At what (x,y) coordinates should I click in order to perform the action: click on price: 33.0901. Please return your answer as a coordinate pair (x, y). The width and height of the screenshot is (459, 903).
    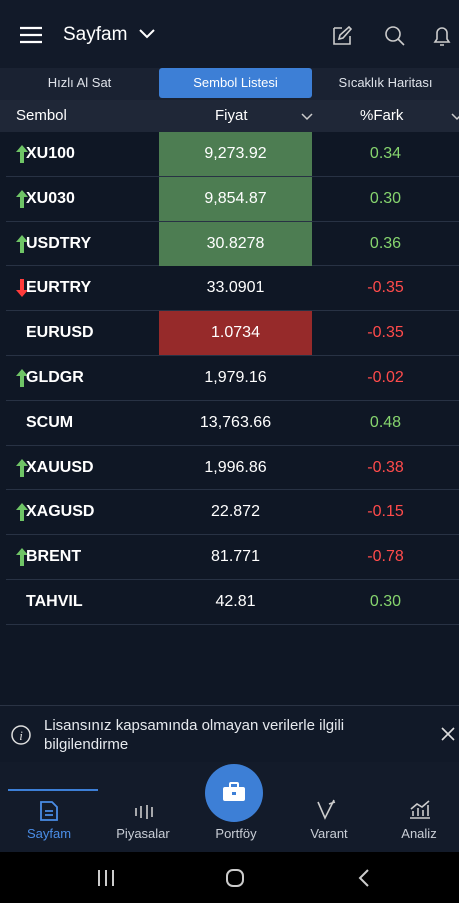
    Looking at the image, I should click on (235, 288).